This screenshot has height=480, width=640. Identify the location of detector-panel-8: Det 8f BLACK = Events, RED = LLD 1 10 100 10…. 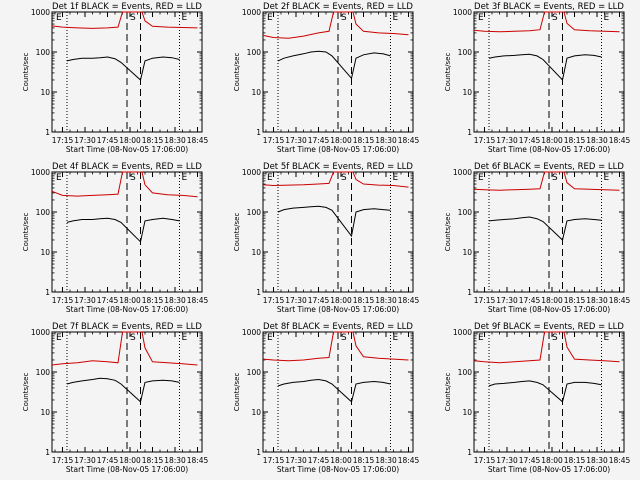
(326, 398).